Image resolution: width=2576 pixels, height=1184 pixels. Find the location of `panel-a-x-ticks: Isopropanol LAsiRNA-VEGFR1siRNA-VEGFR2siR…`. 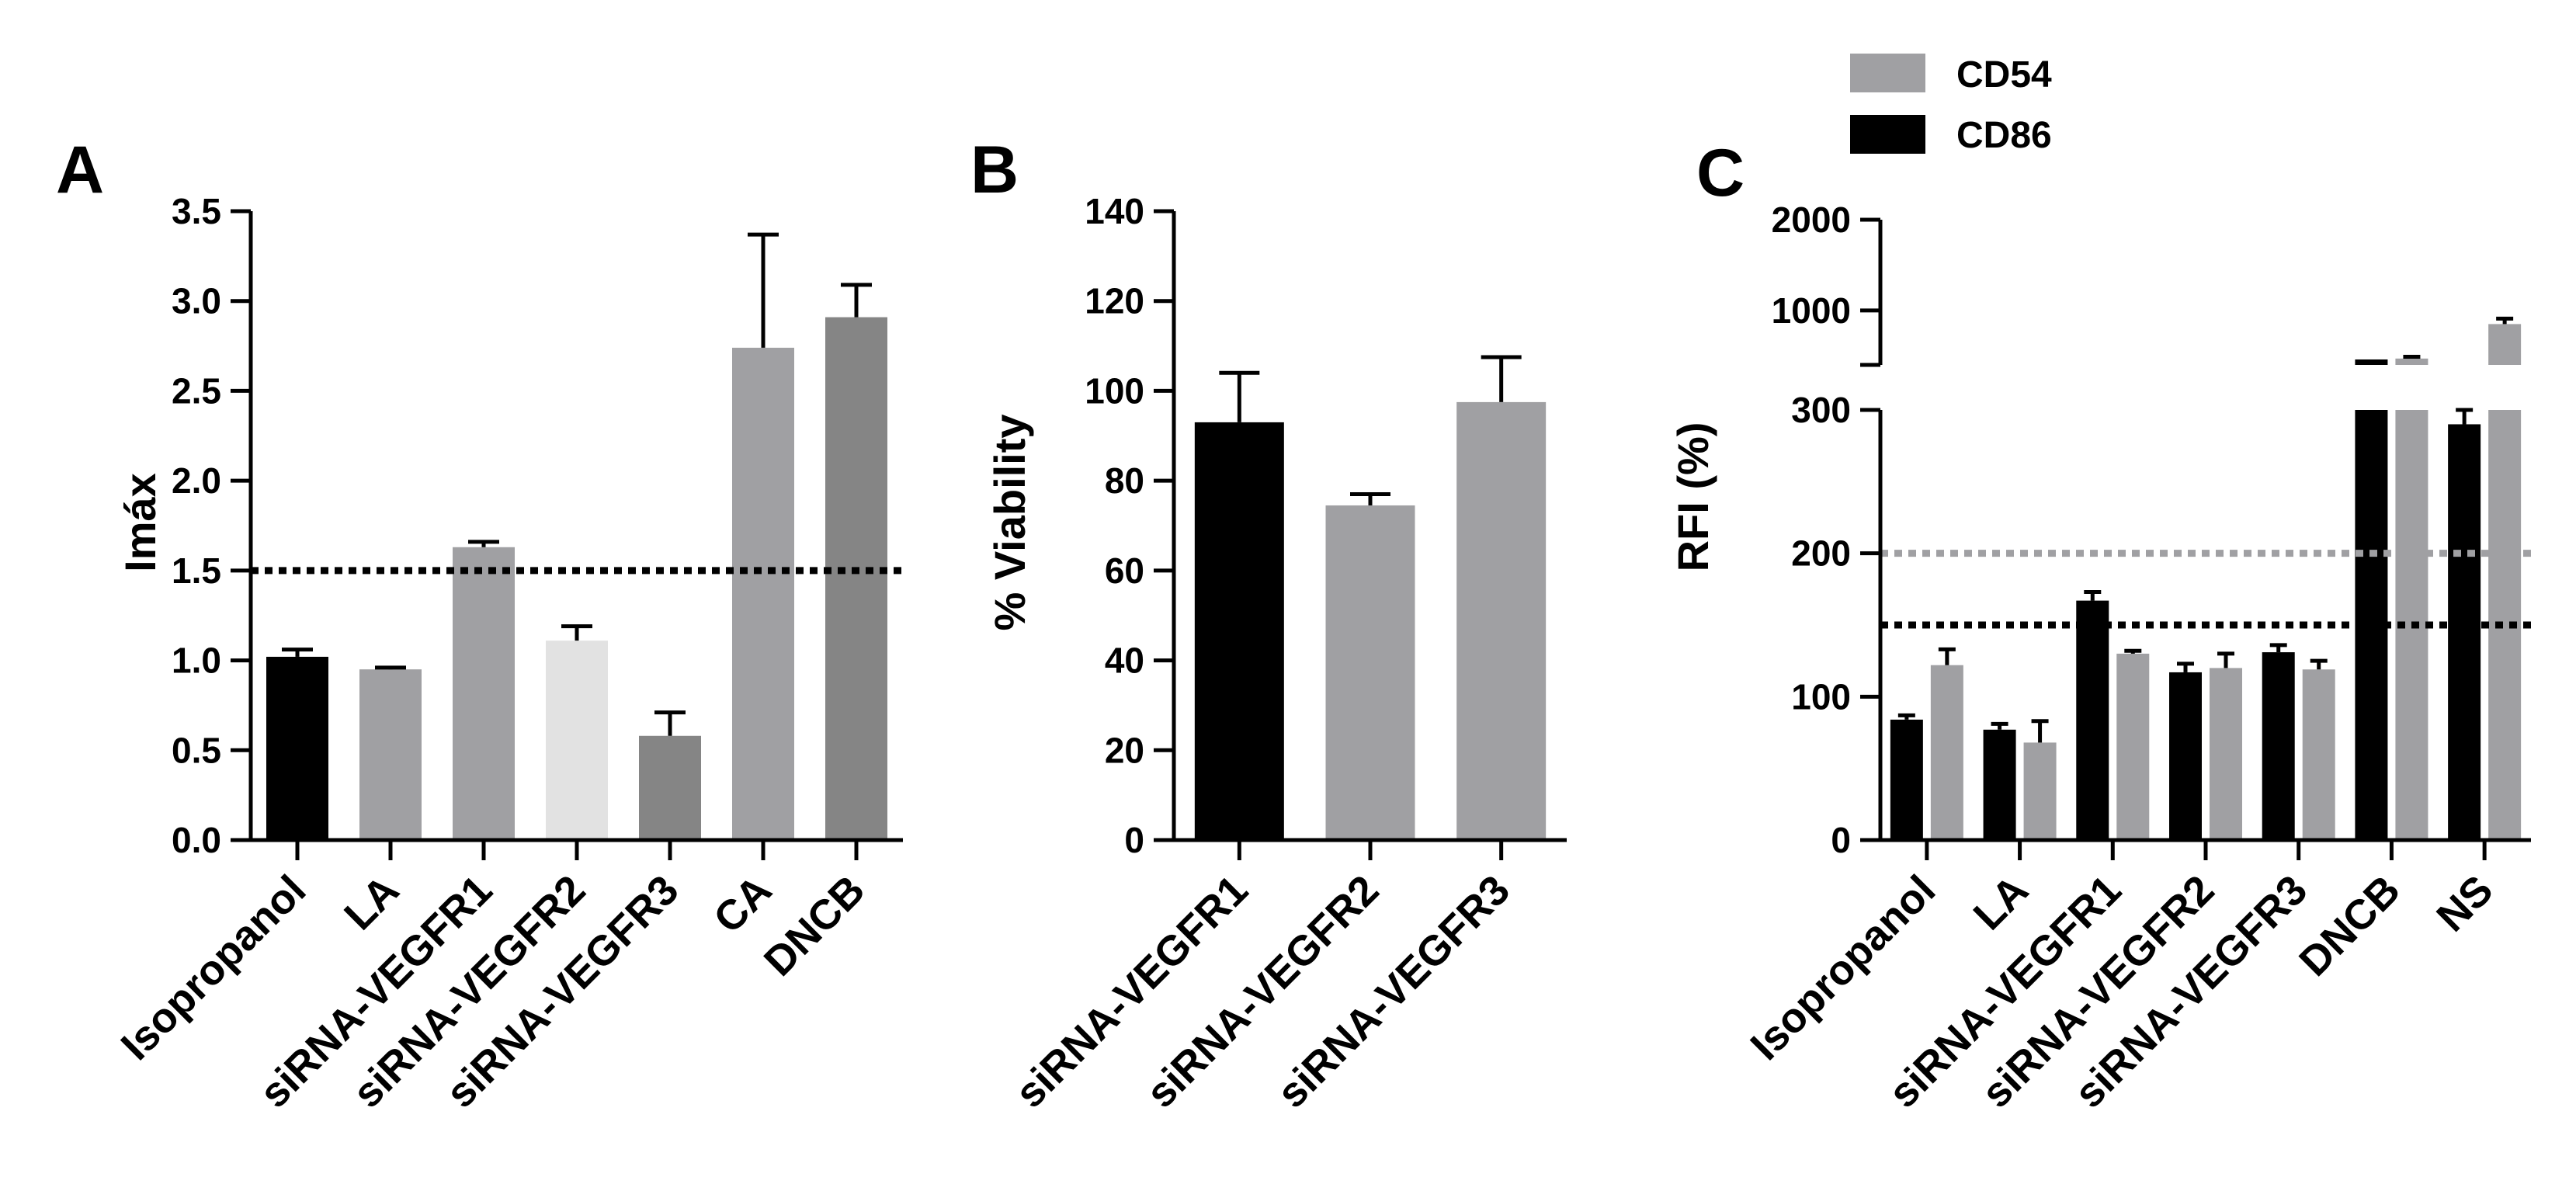

panel-a-x-ticks: Isopropanol LAsiRNA-VEGFR1siRNA-VEGFR2siR… is located at coordinates (493, 978).